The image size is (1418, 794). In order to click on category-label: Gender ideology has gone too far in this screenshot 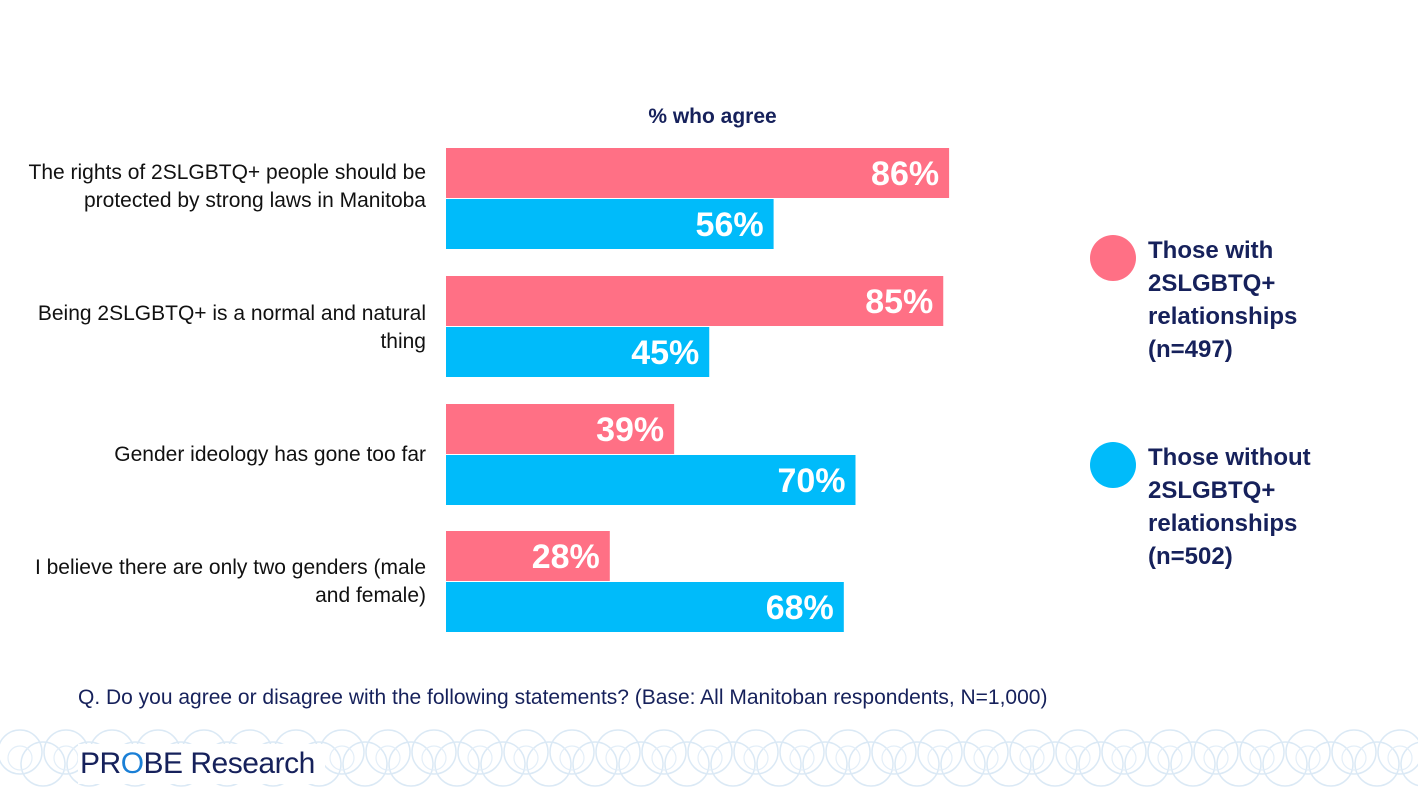, I will do `click(270, 454)`.